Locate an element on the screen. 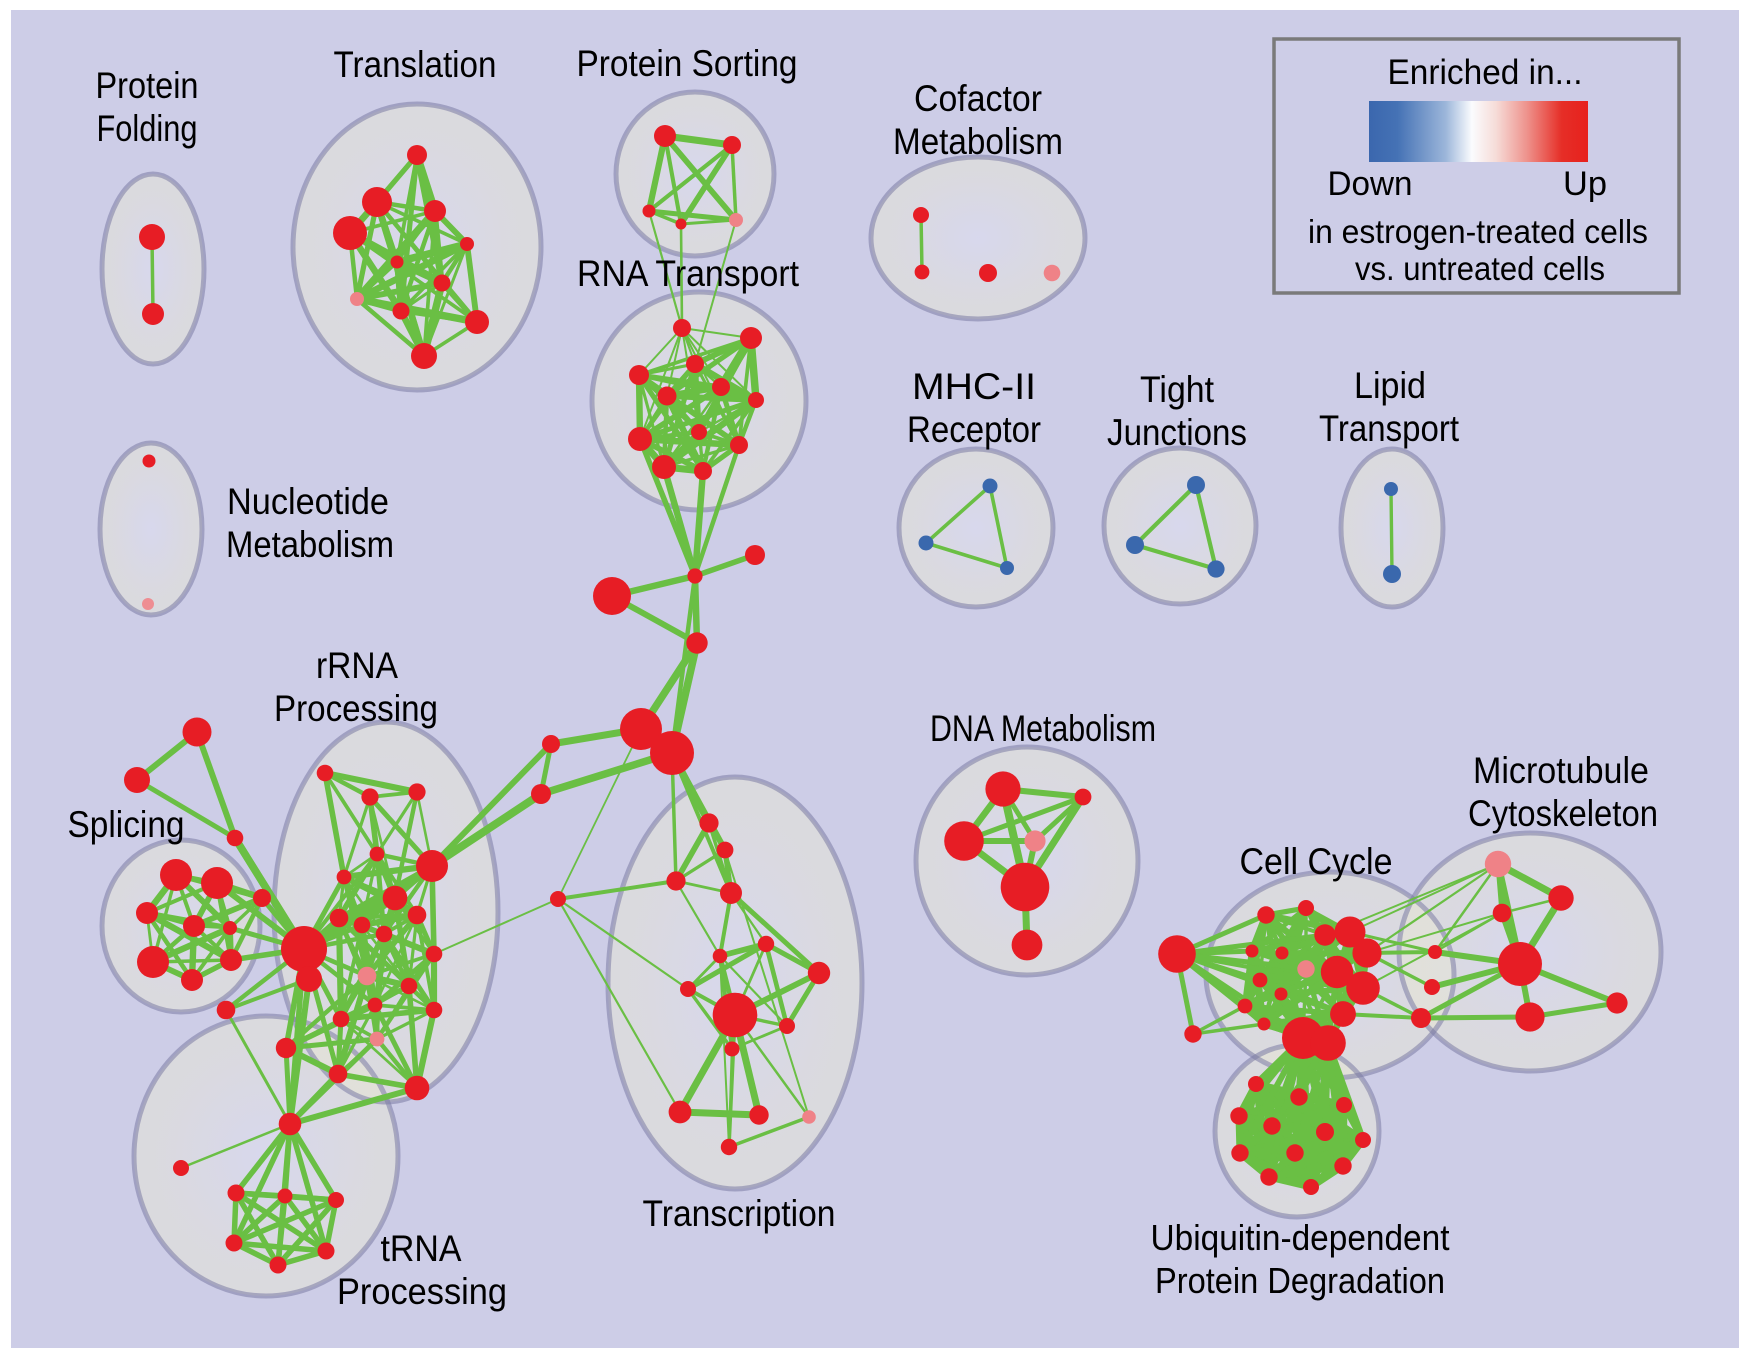 This screenshot has width=1750, height=1360. svg-text: Transport is located at coordinates (1389, 428).